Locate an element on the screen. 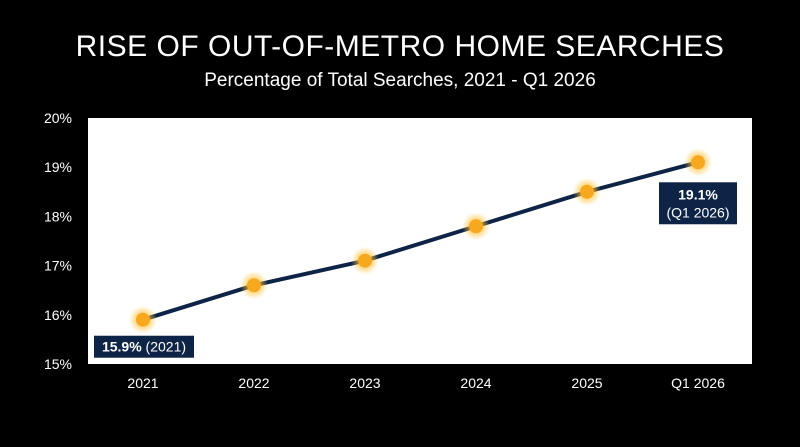  callout-value: 15.9% is located at coordinates (122, 347).